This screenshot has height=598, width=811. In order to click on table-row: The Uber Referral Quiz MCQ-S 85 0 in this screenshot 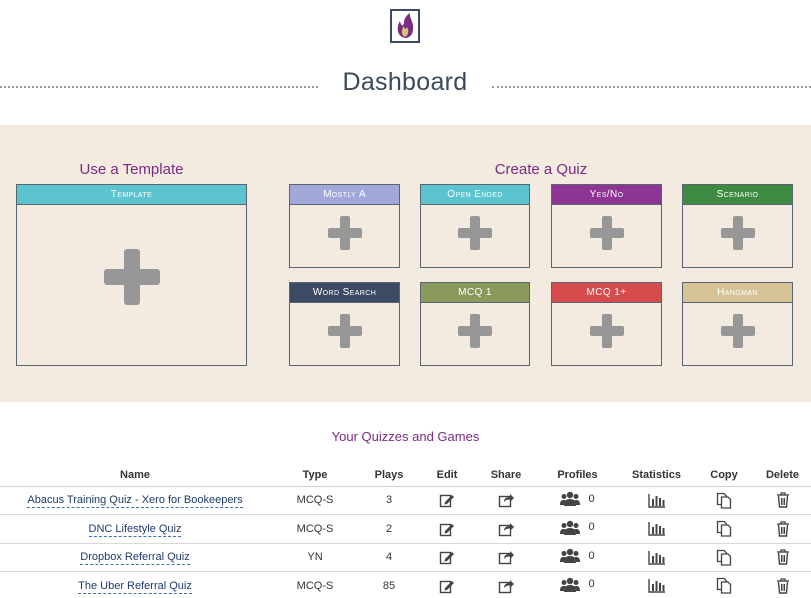, I will do `click(405, 584)`.